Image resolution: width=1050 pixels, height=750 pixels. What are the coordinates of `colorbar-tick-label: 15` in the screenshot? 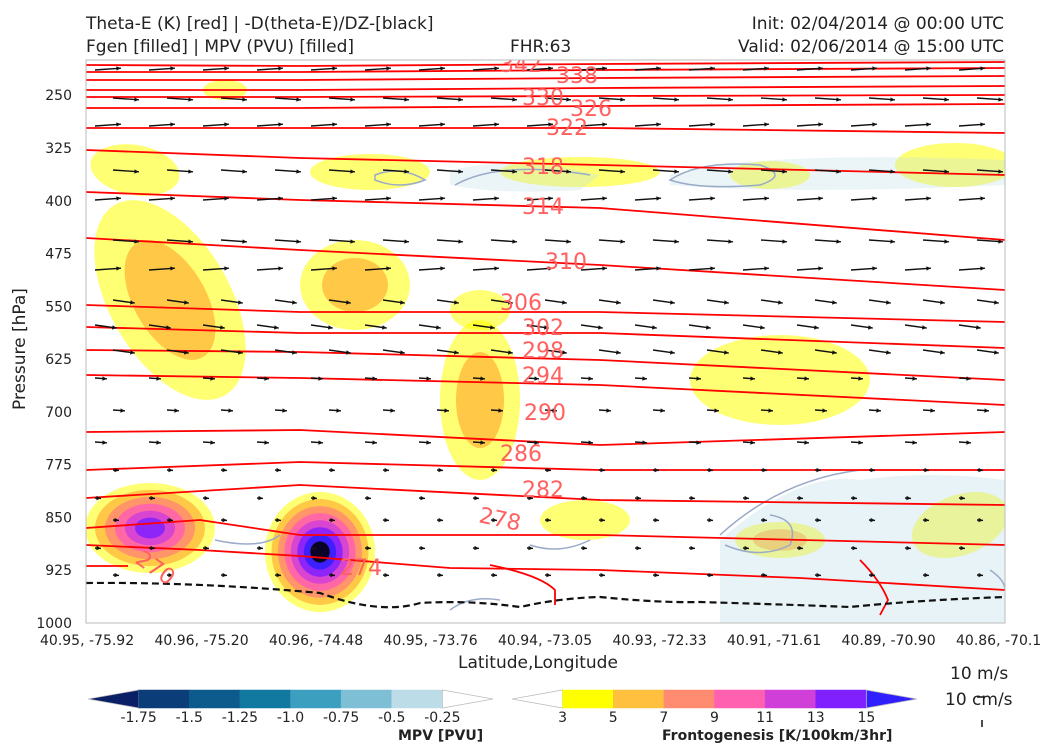 It's located at (866, 718).